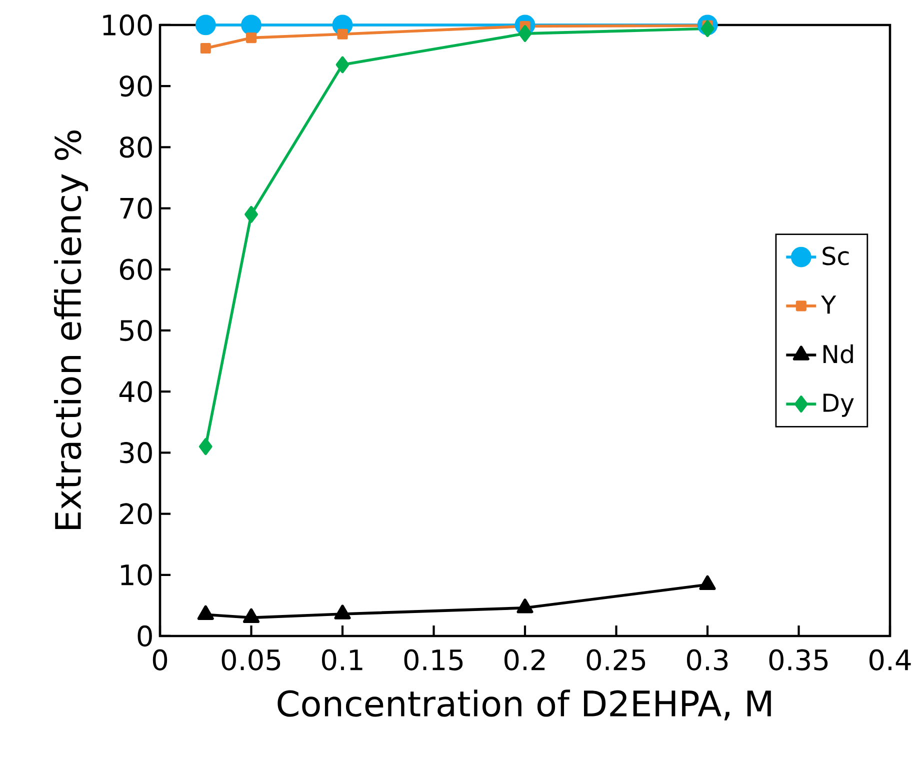  I want to click on x-tick-label: 0.1, so click(342, 659).